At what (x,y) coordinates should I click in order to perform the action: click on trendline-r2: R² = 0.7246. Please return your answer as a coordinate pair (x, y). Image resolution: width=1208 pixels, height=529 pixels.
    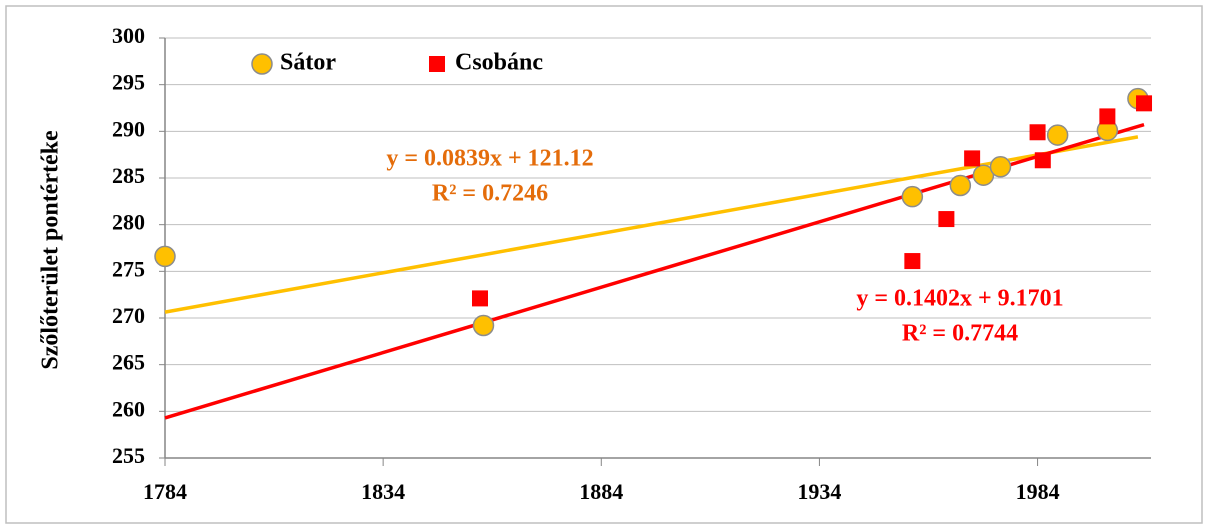
    Looking at the image, I should click on (490, 194).